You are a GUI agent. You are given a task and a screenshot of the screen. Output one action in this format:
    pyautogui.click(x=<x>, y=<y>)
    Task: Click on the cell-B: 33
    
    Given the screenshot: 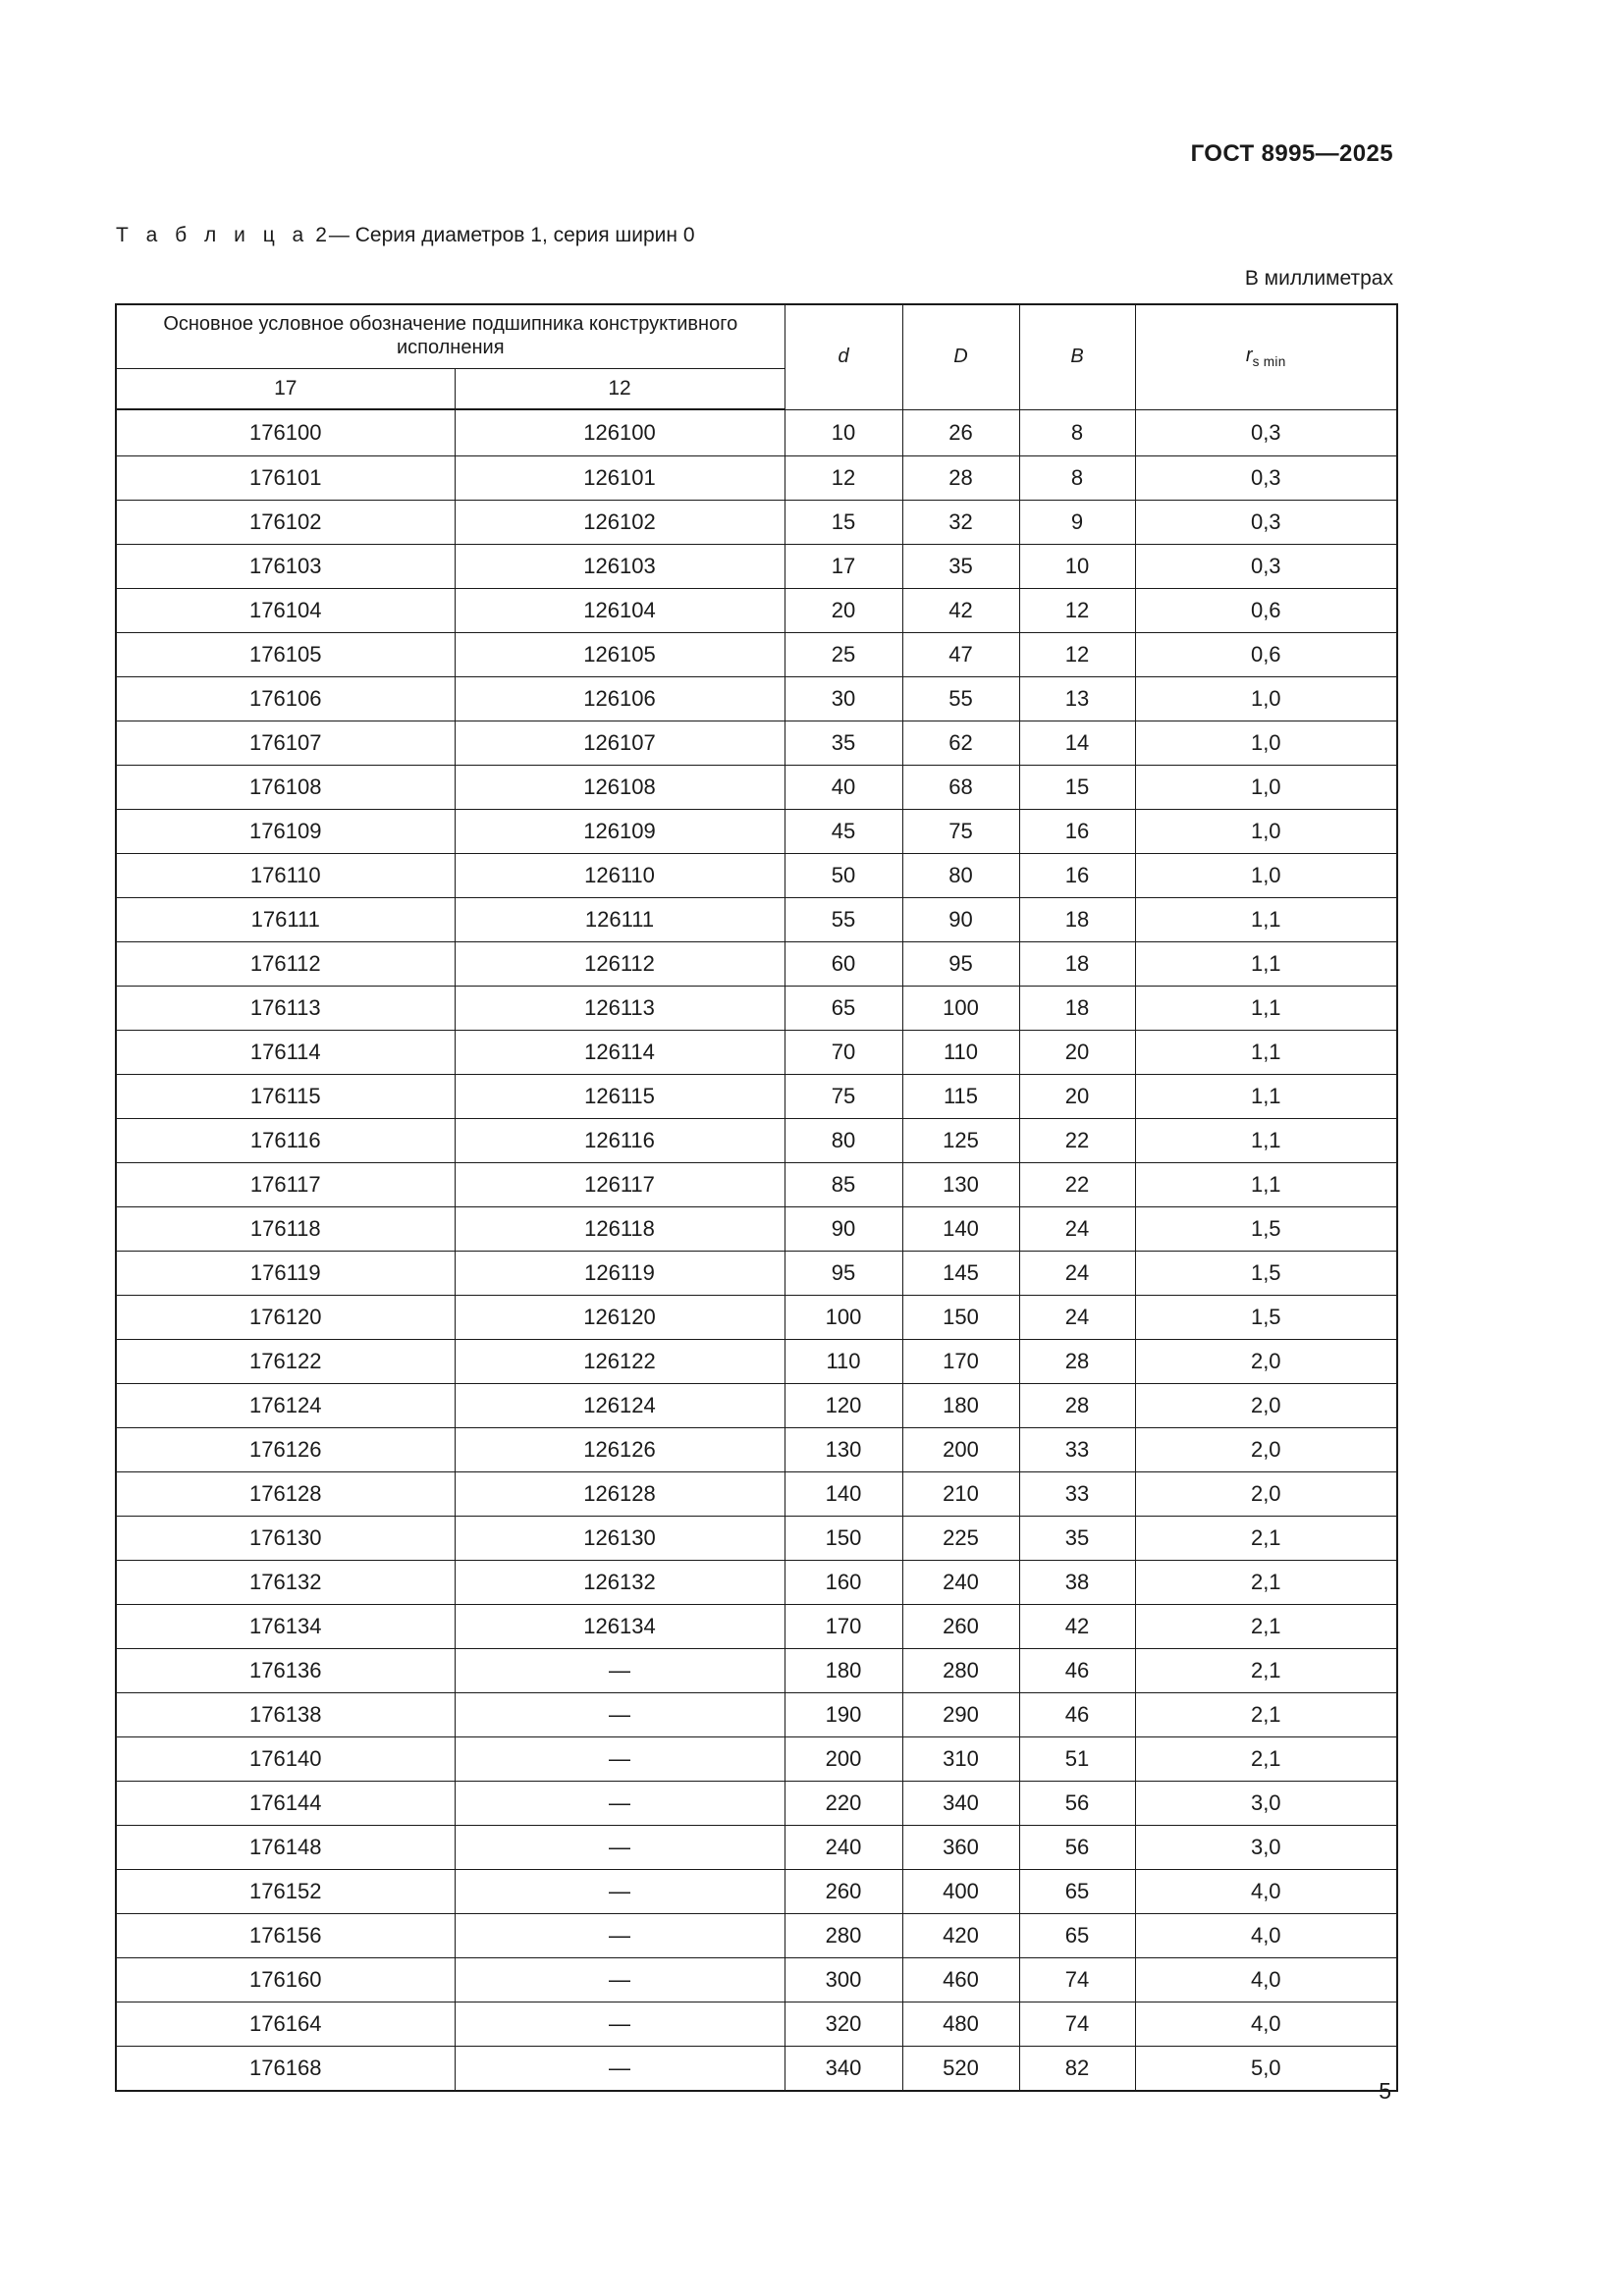 What is the action you would take?
    pyautogui.click(x=1077, y=1494)
    